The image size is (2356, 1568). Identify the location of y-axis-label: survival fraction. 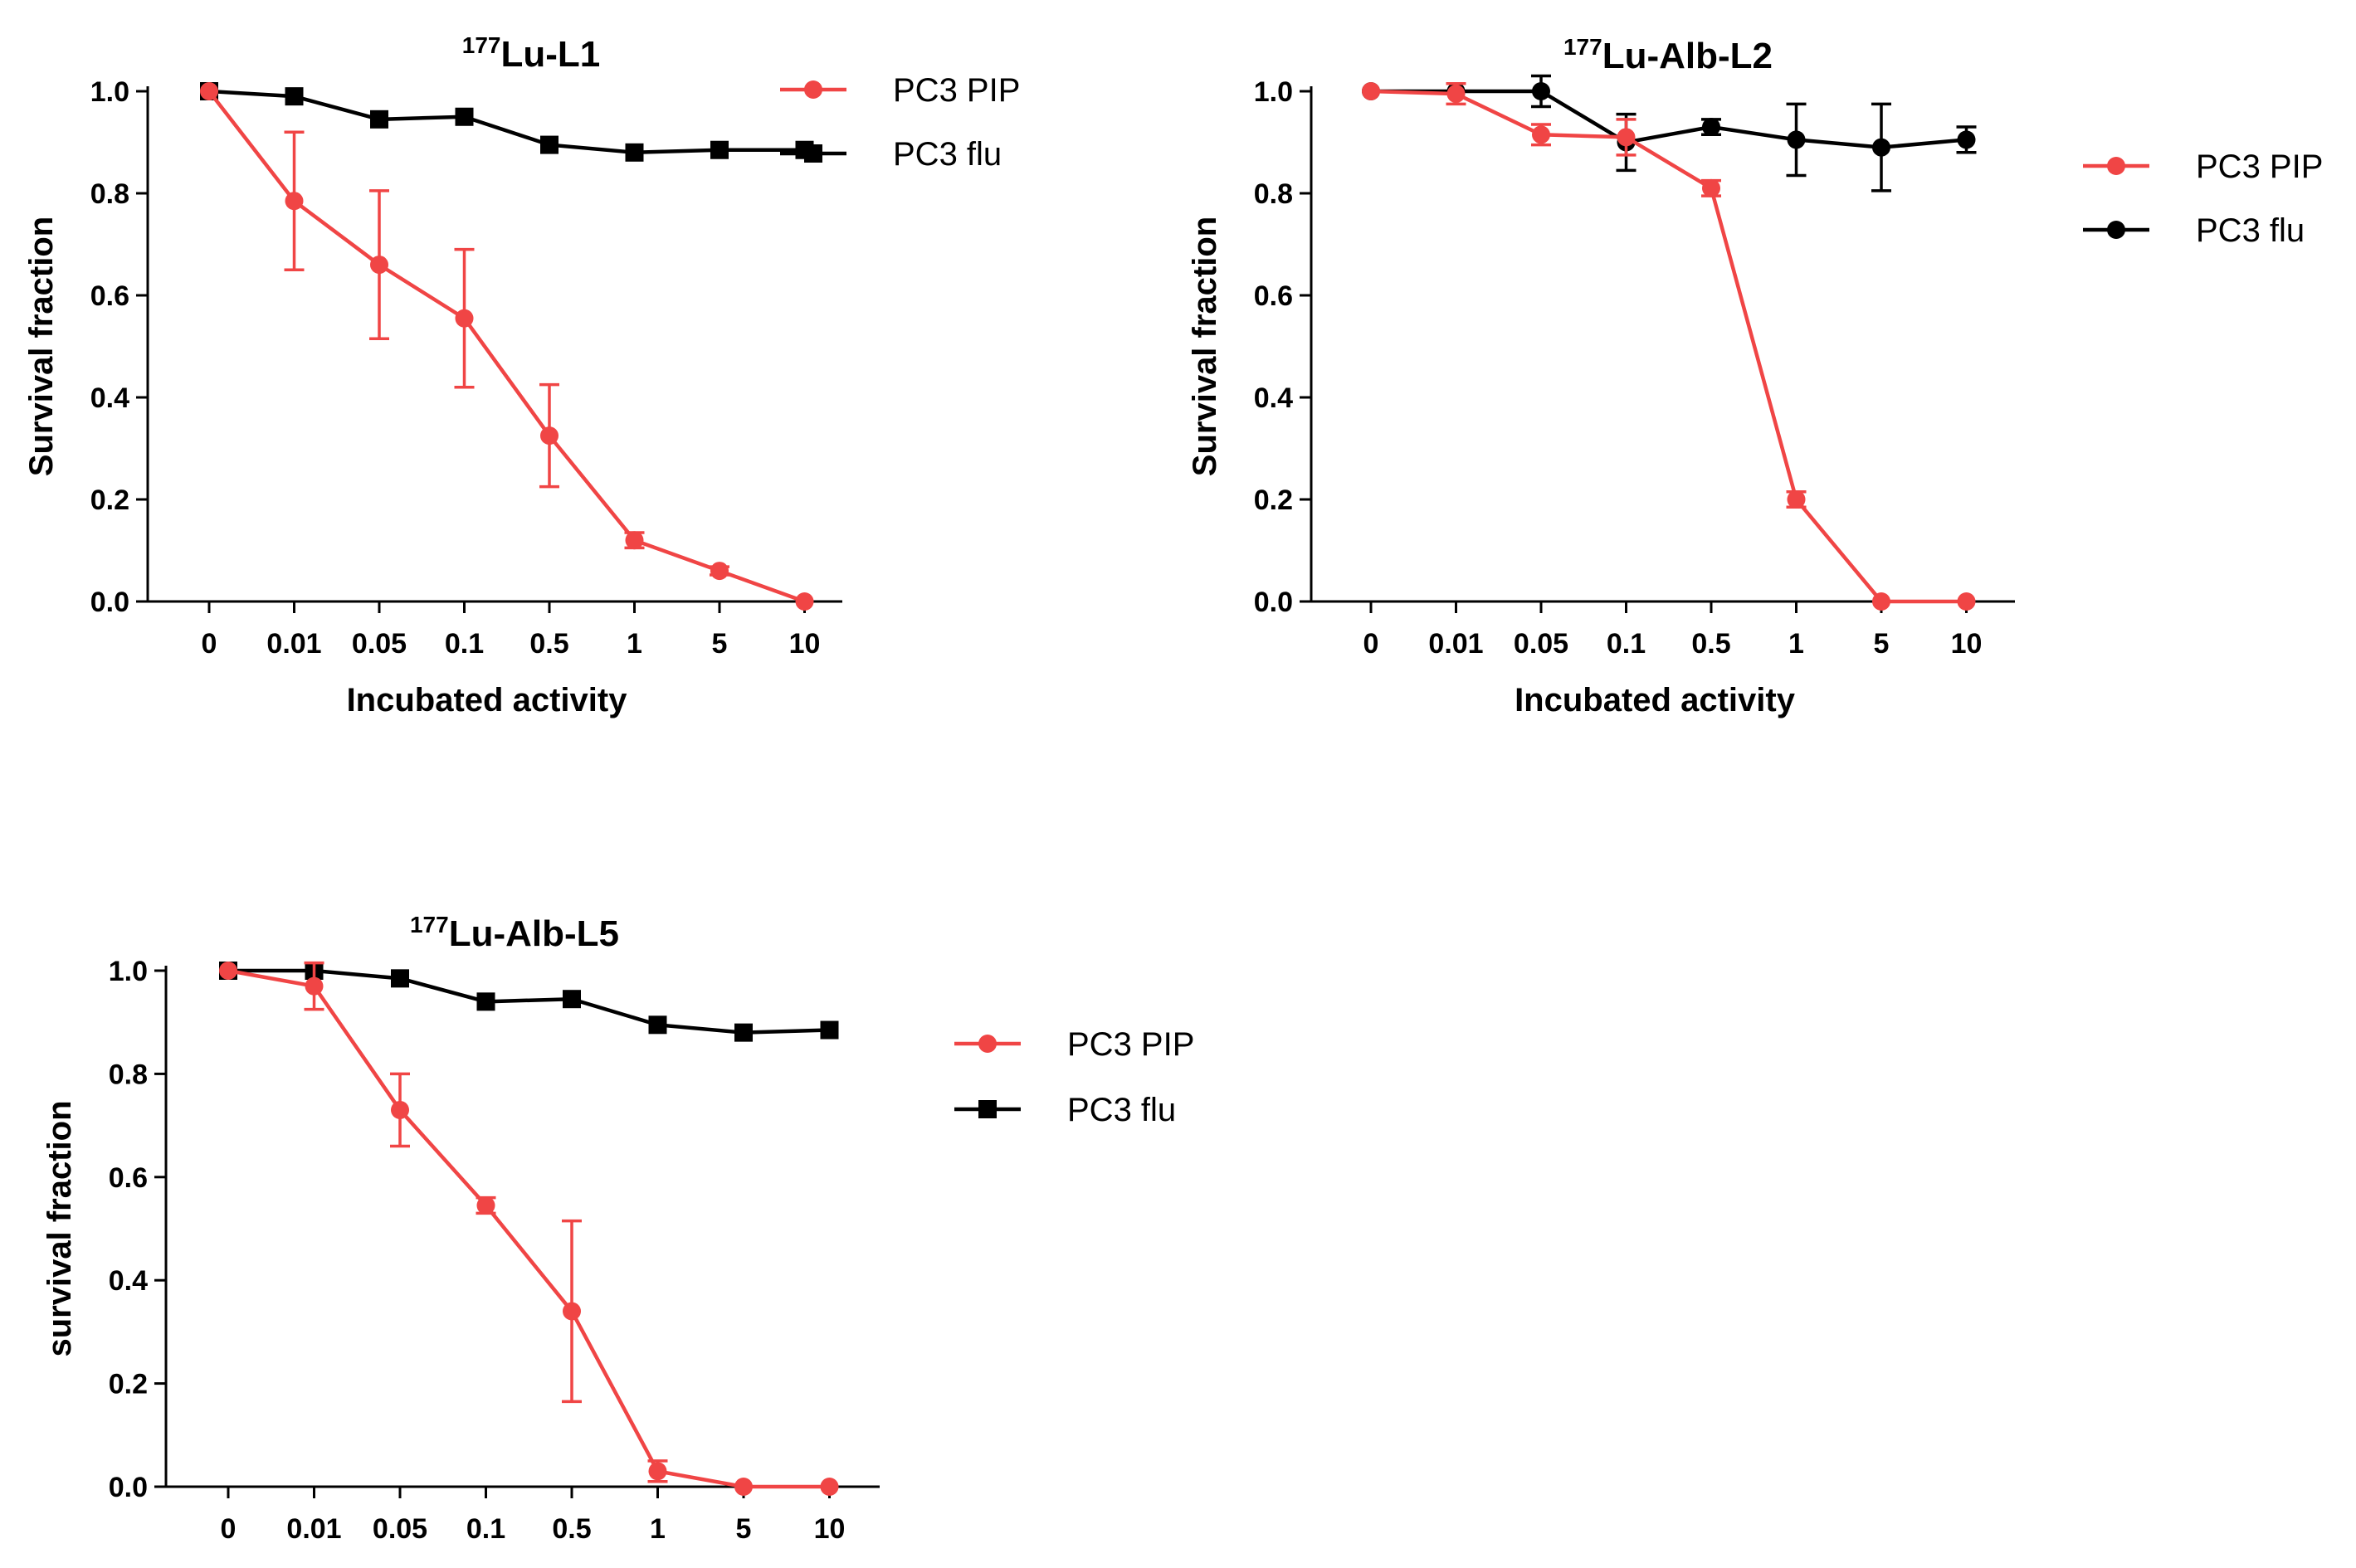
(60, 1228).